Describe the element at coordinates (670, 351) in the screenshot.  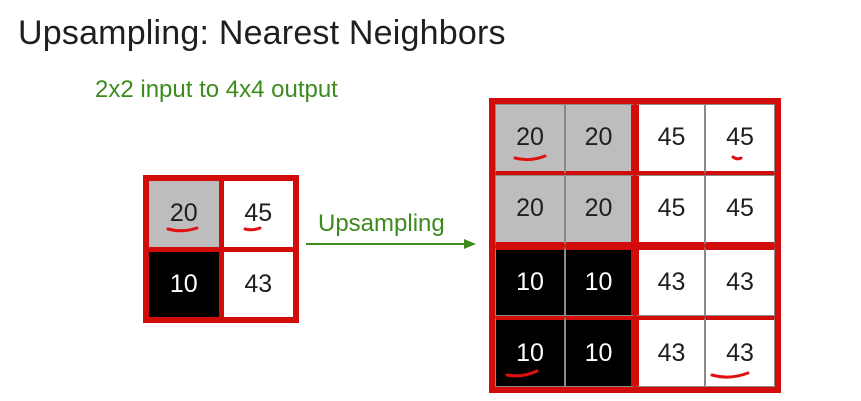
I see `output-cell-r4c3: 43` at that location.